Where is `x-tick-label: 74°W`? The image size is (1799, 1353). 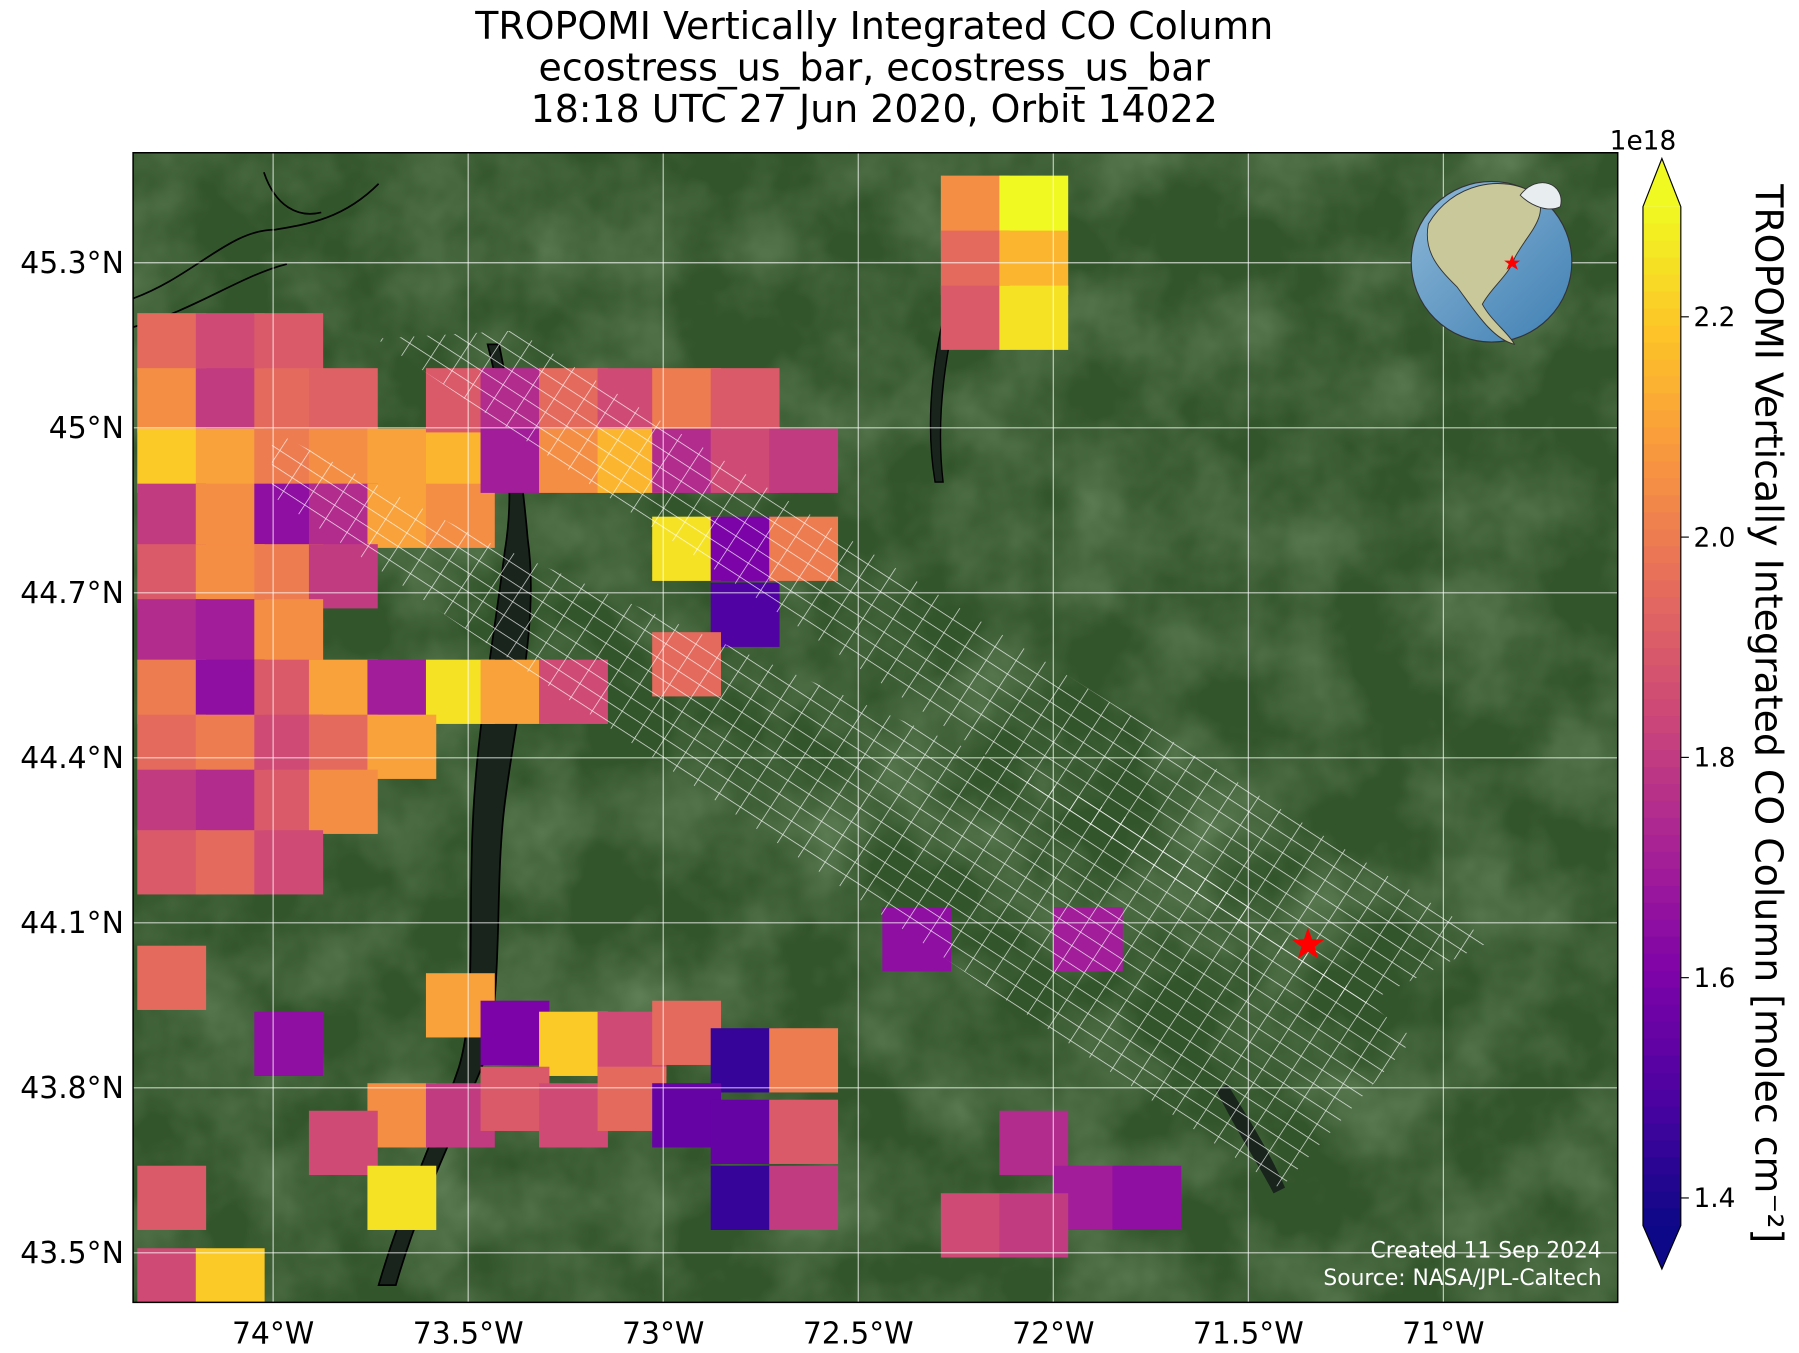 x-tick-label: 74°W is located at coordinates (273, 1334).